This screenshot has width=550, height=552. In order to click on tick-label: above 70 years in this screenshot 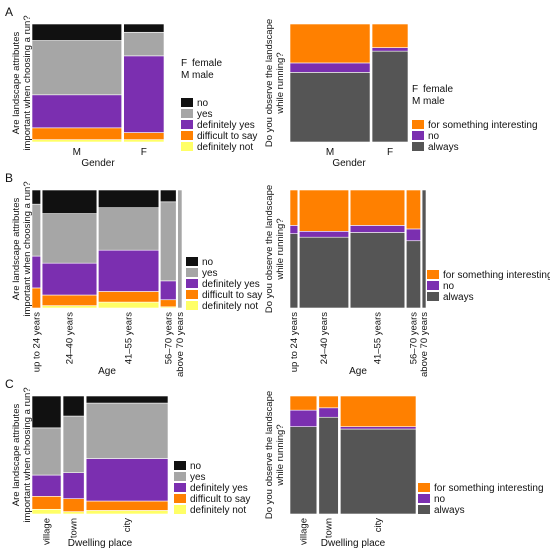, I will do `click(424, 344)`.